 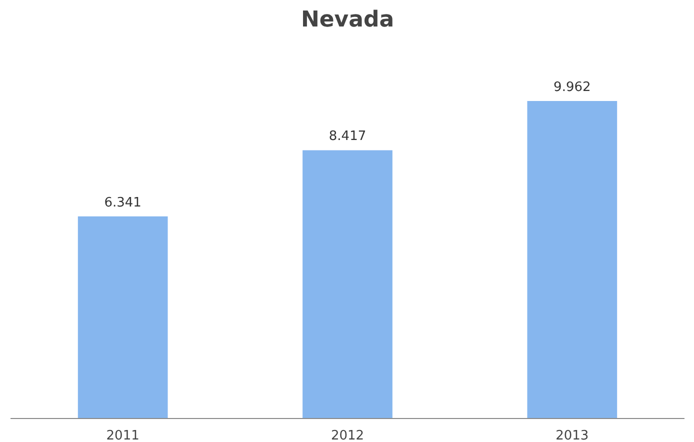 I want to click on chart-title: Nevada, so click(x=347, y=20).